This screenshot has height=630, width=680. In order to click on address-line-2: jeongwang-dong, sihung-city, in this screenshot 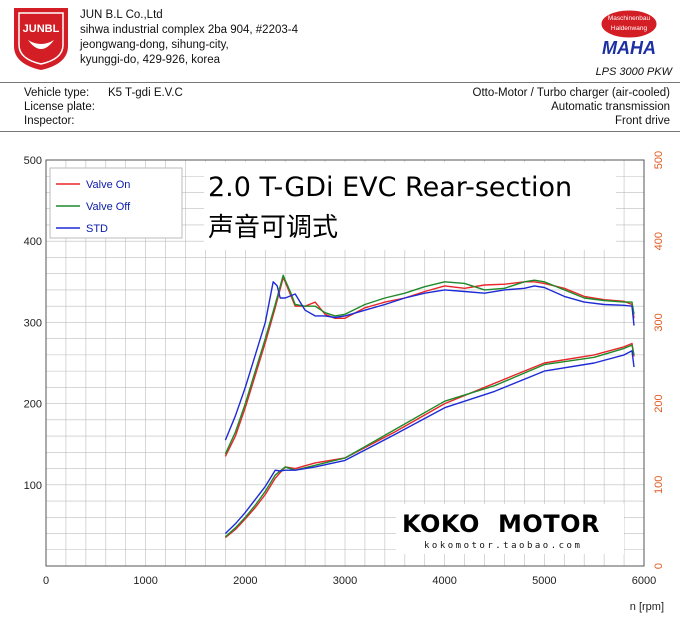, I will do `click(154, 45)`.